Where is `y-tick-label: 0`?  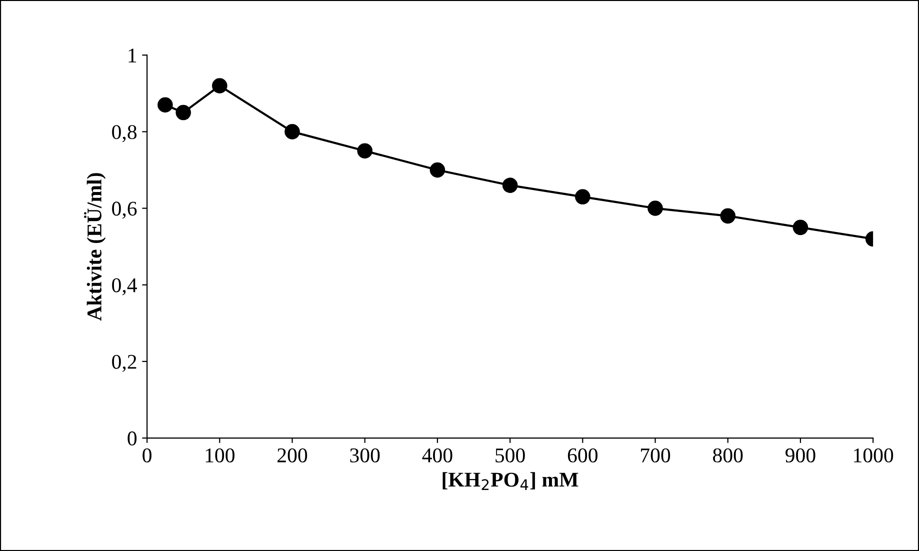
y-tick-label: 0 is located at coordinates (132, 438).